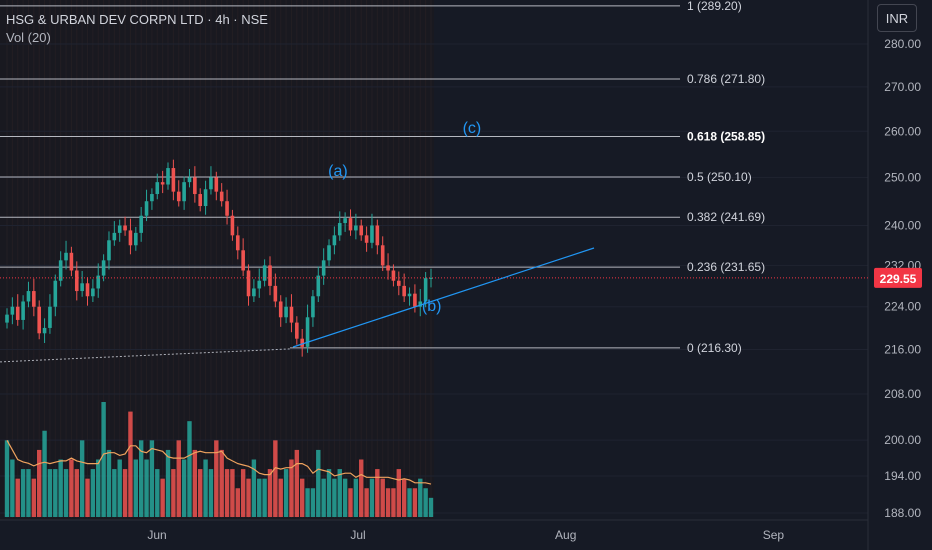 Image resolution: width=932 pixels, height=550 pixels. I want to click on fib-level-label: 0.382 (241.69), so click(726, 217).